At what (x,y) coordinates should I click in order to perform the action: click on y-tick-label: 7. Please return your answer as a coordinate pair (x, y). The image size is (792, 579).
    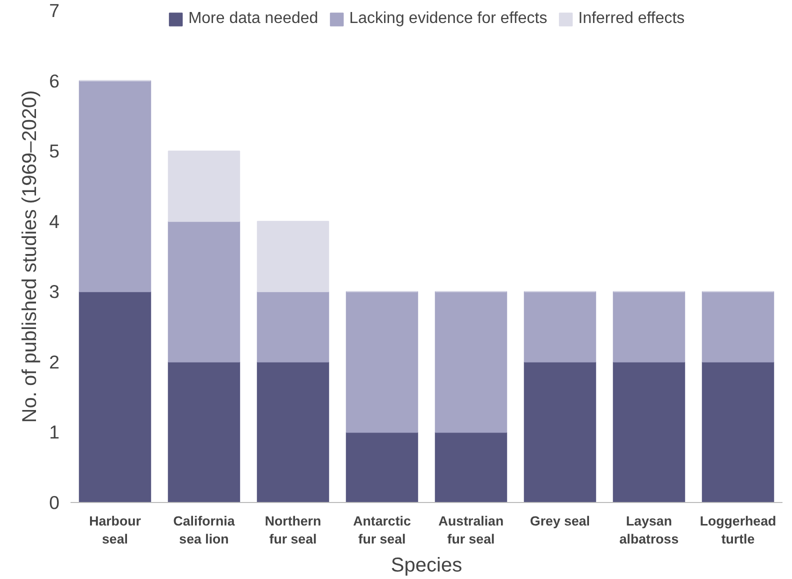
    Looking at the image, I should click on (54, 10).